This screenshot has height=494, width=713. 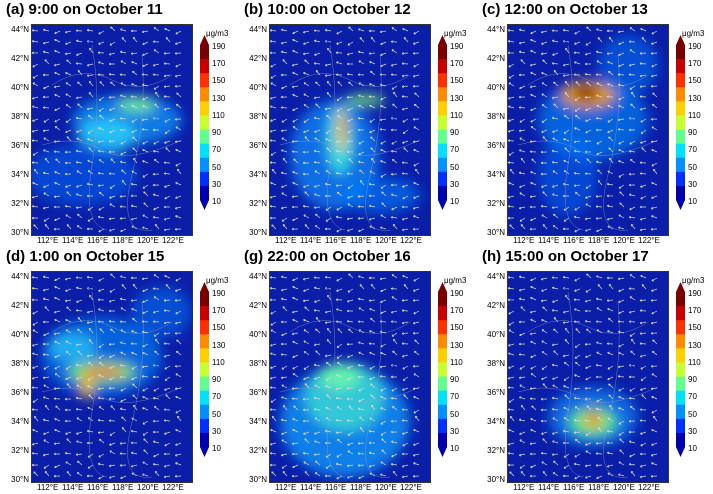 I want to click on panel-title: (g) 22:00 on October 16, so click(x=327, y=256).